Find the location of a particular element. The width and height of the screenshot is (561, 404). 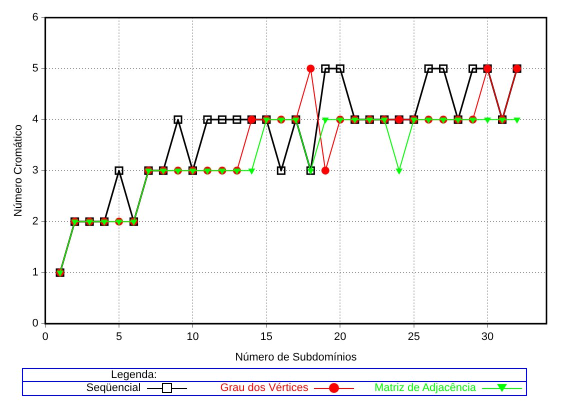

y-tick-label: 1 is located at coordinates (35, 272).